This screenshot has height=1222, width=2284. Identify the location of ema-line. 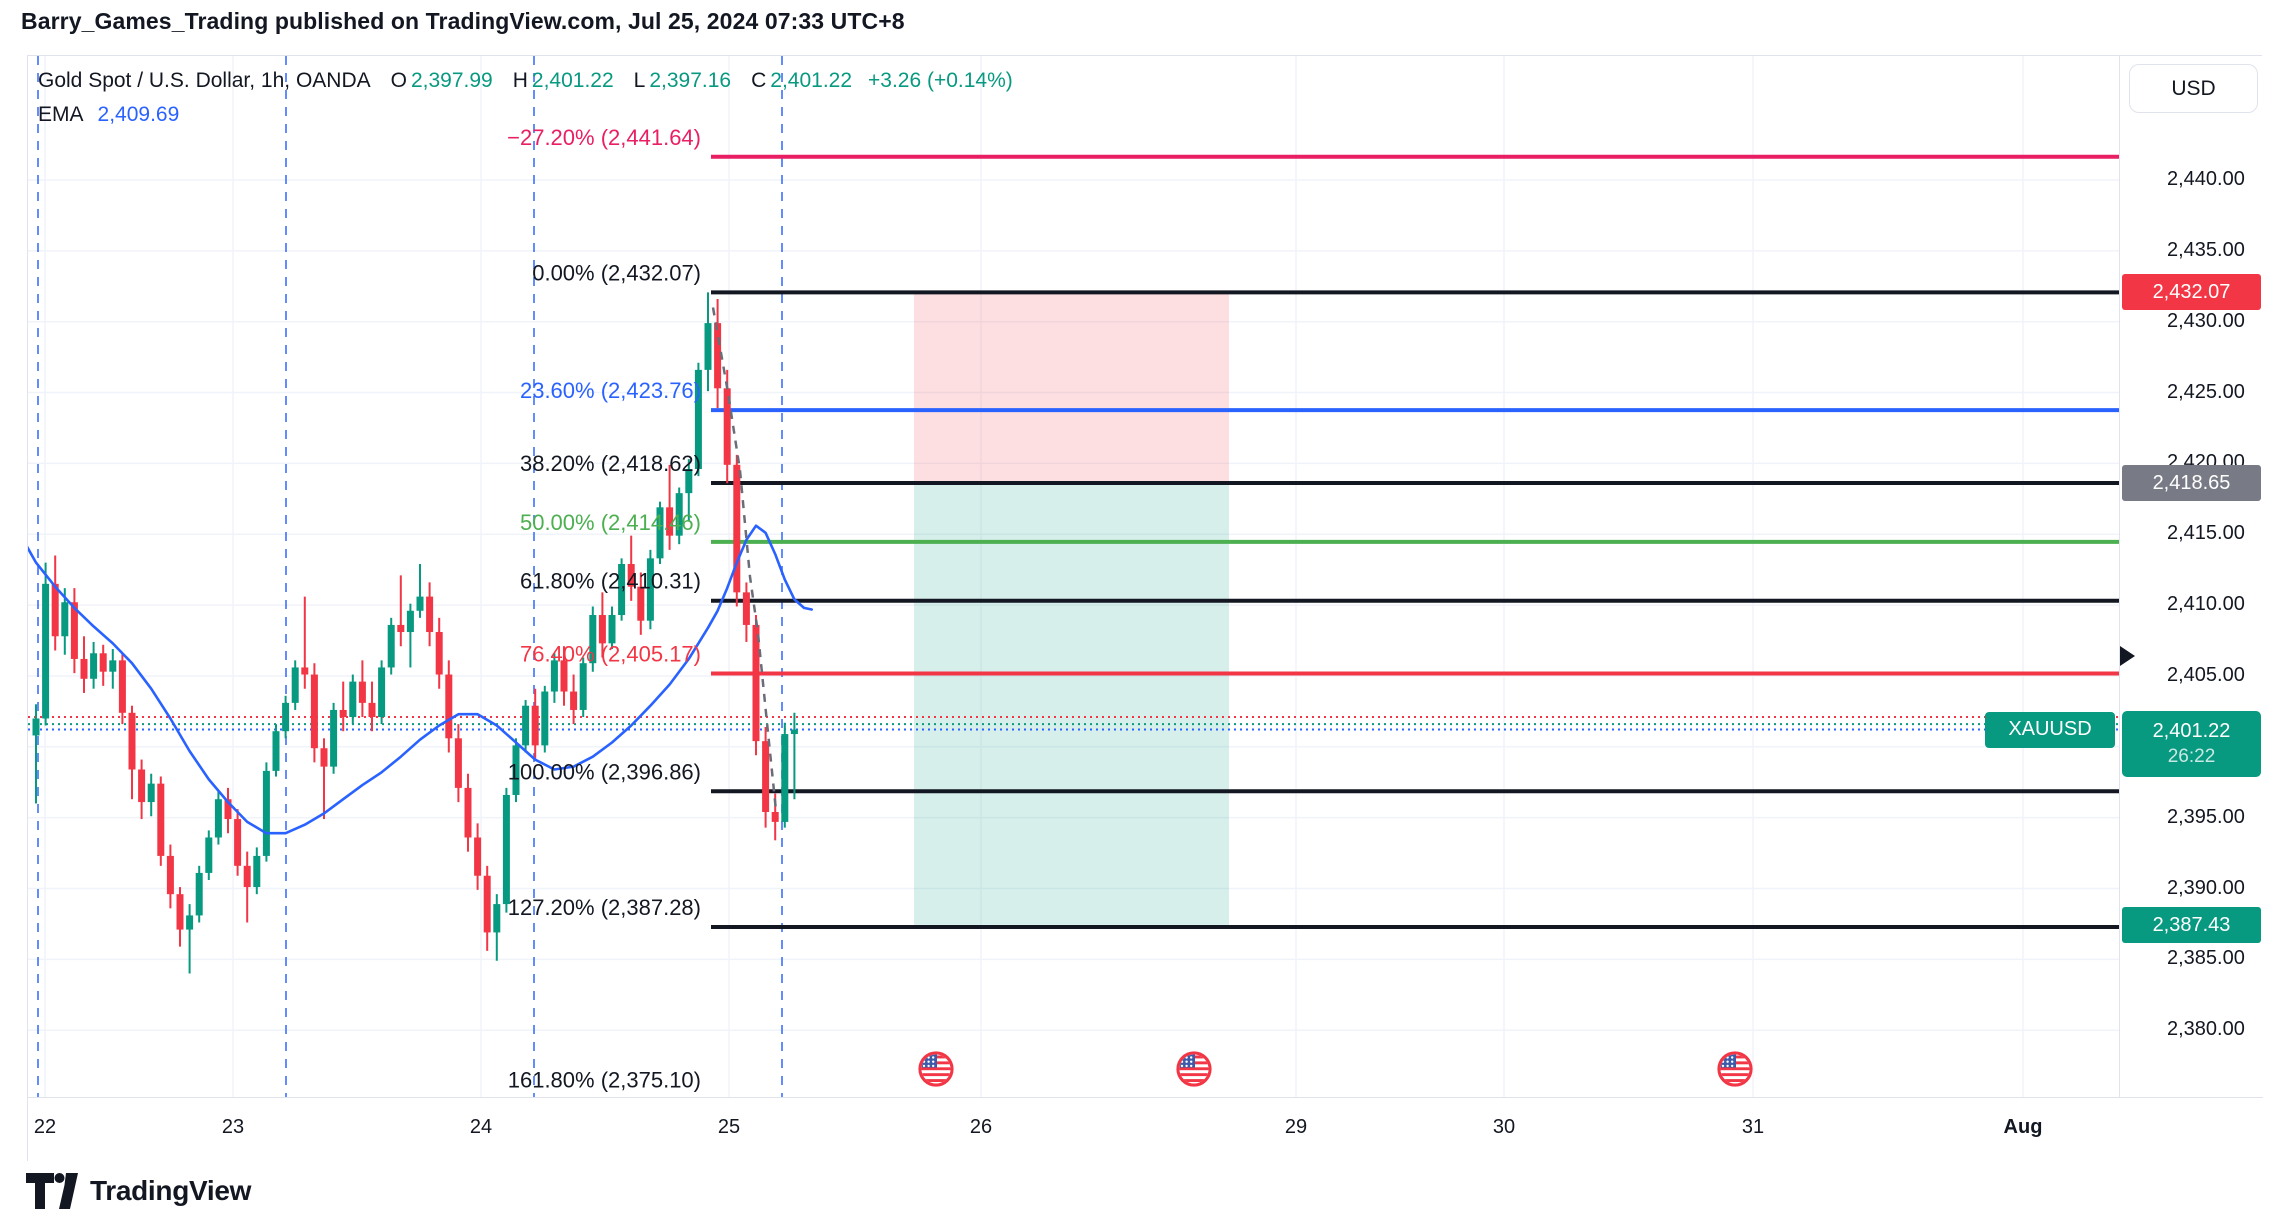
(421, 679).